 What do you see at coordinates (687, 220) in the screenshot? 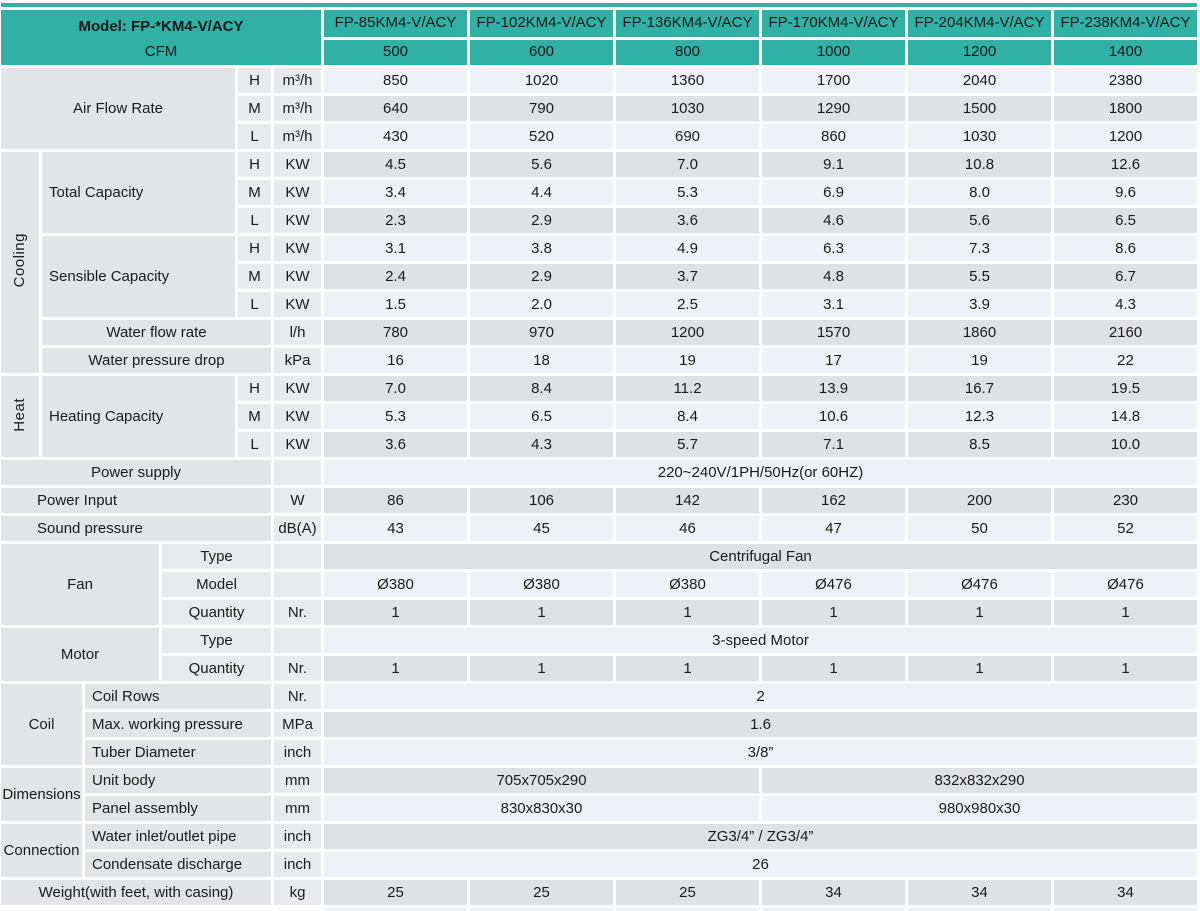
I see `value-cell: 3.6` at bounding box center [687, 220].